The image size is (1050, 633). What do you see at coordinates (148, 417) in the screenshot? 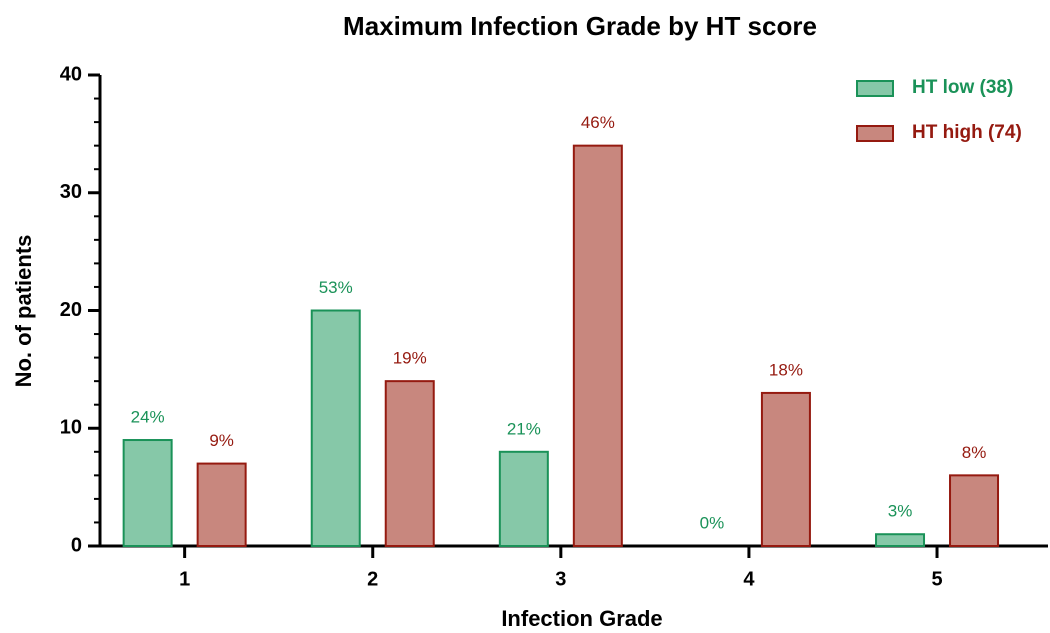
I see `value-label: 24%` at bounding box center [148, 417].